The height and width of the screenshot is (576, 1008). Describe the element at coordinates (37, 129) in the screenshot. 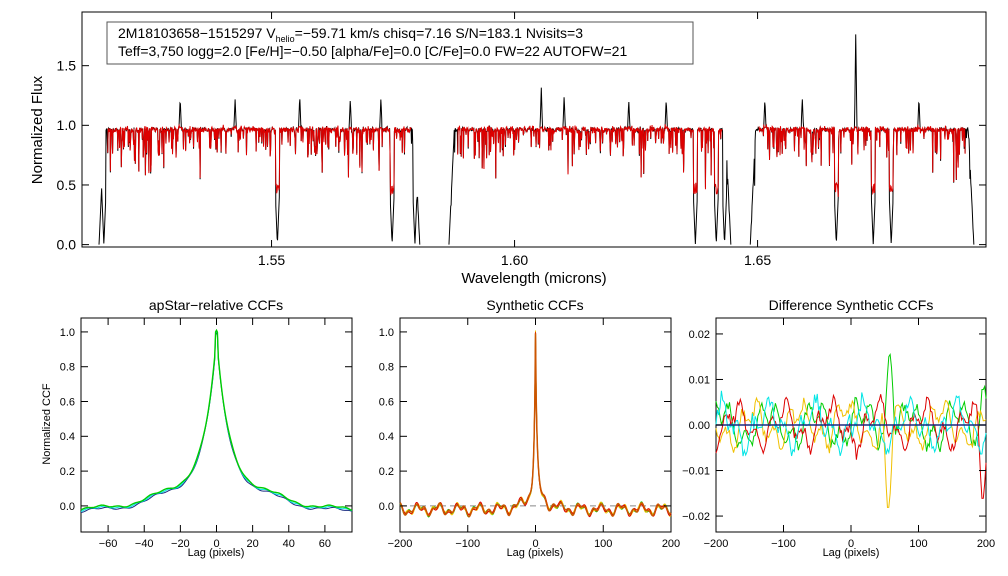

I see `spectrum-y-axis-label: Normalized Flux` at that location.